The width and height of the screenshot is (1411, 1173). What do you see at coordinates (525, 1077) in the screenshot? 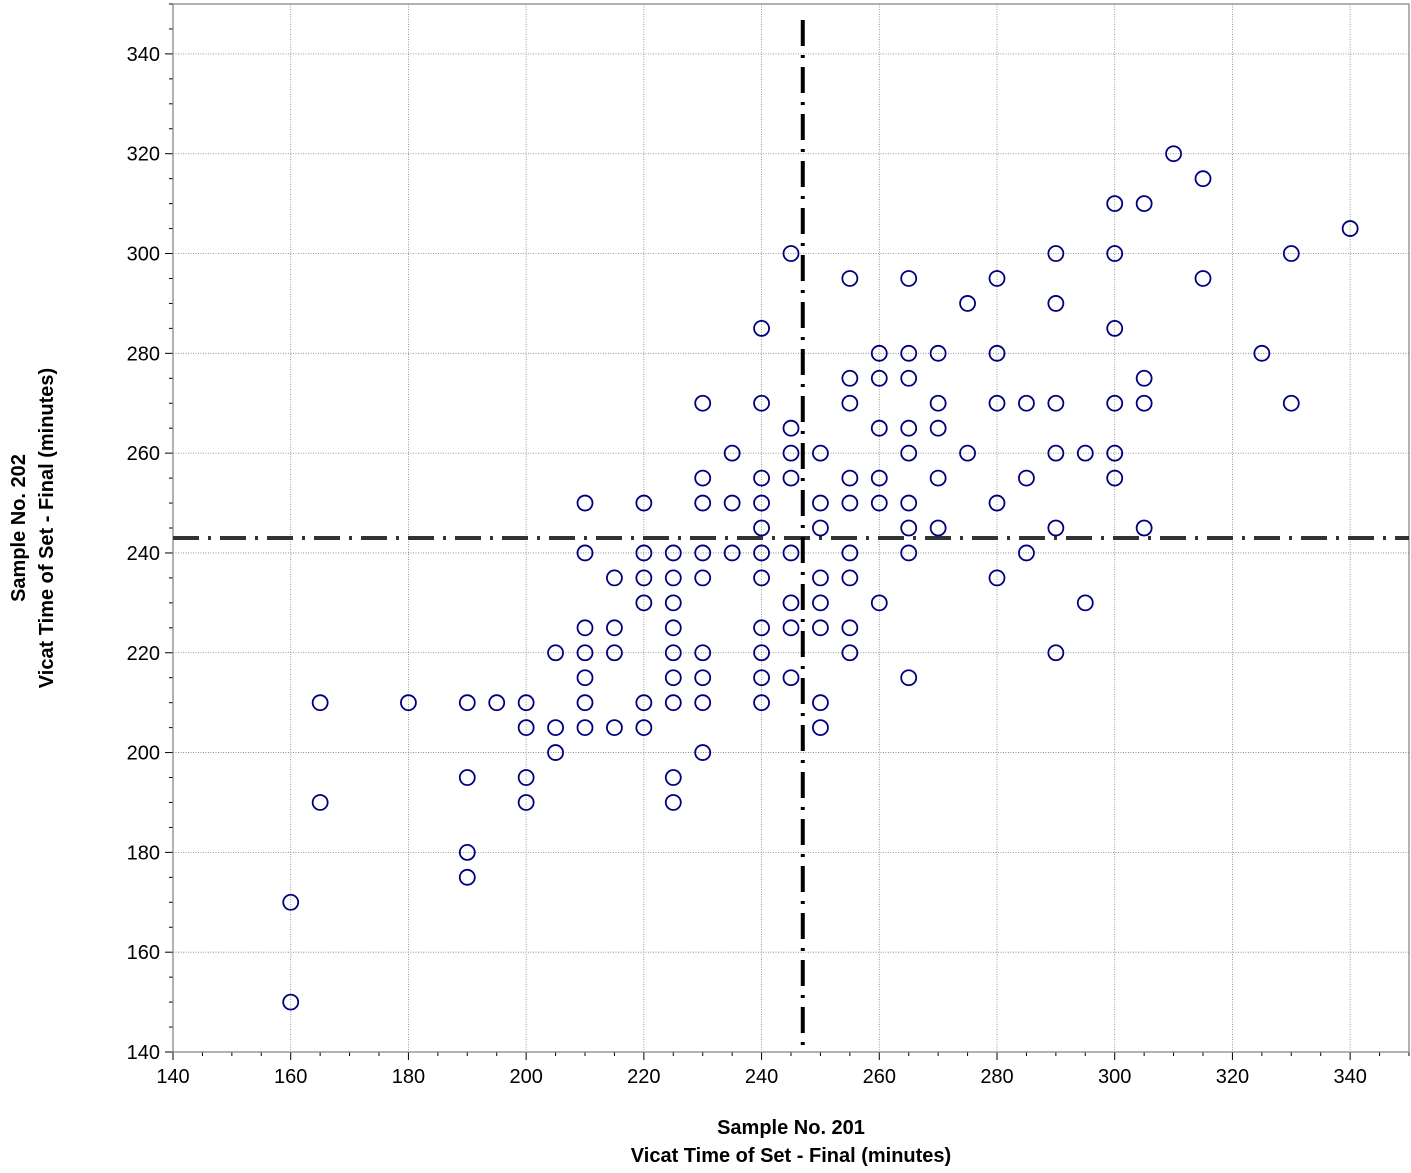
I see `x-tick-label: 200` at bounding box center [525, 1077].